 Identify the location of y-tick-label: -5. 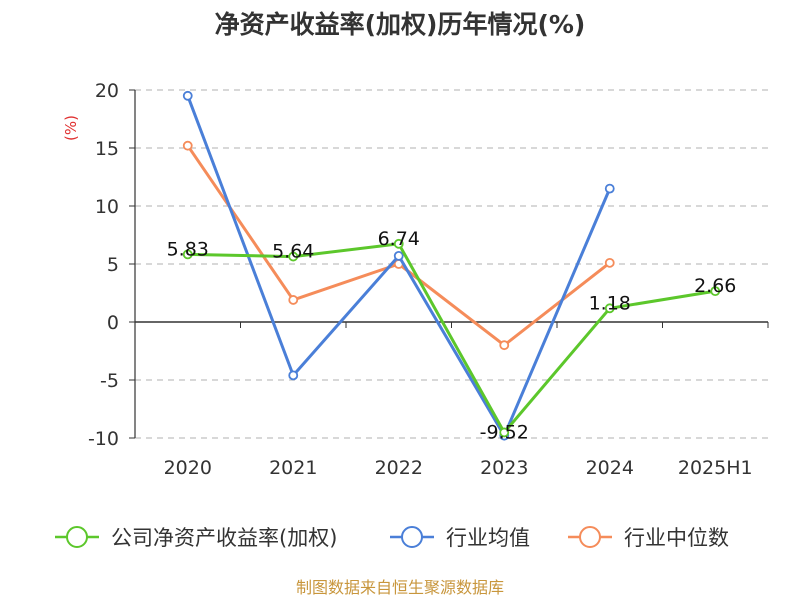
(109, 381).